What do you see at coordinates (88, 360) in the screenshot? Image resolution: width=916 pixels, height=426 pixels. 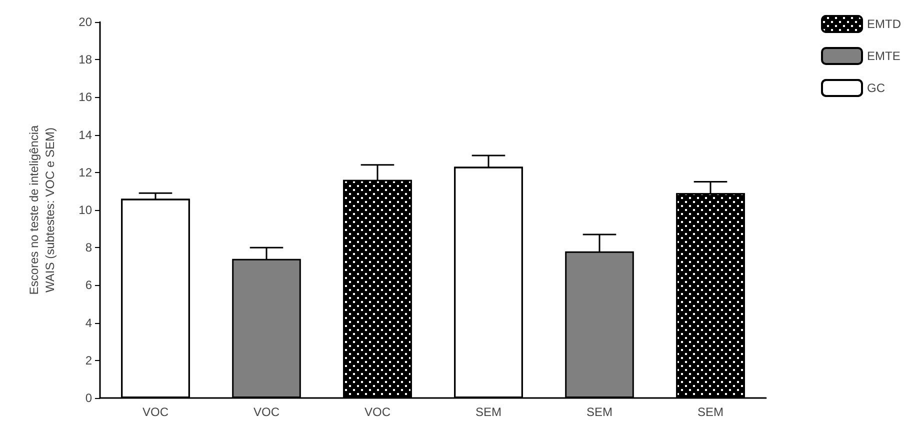 I see `y-tick-label: 2` at bounding box center [88, 360].